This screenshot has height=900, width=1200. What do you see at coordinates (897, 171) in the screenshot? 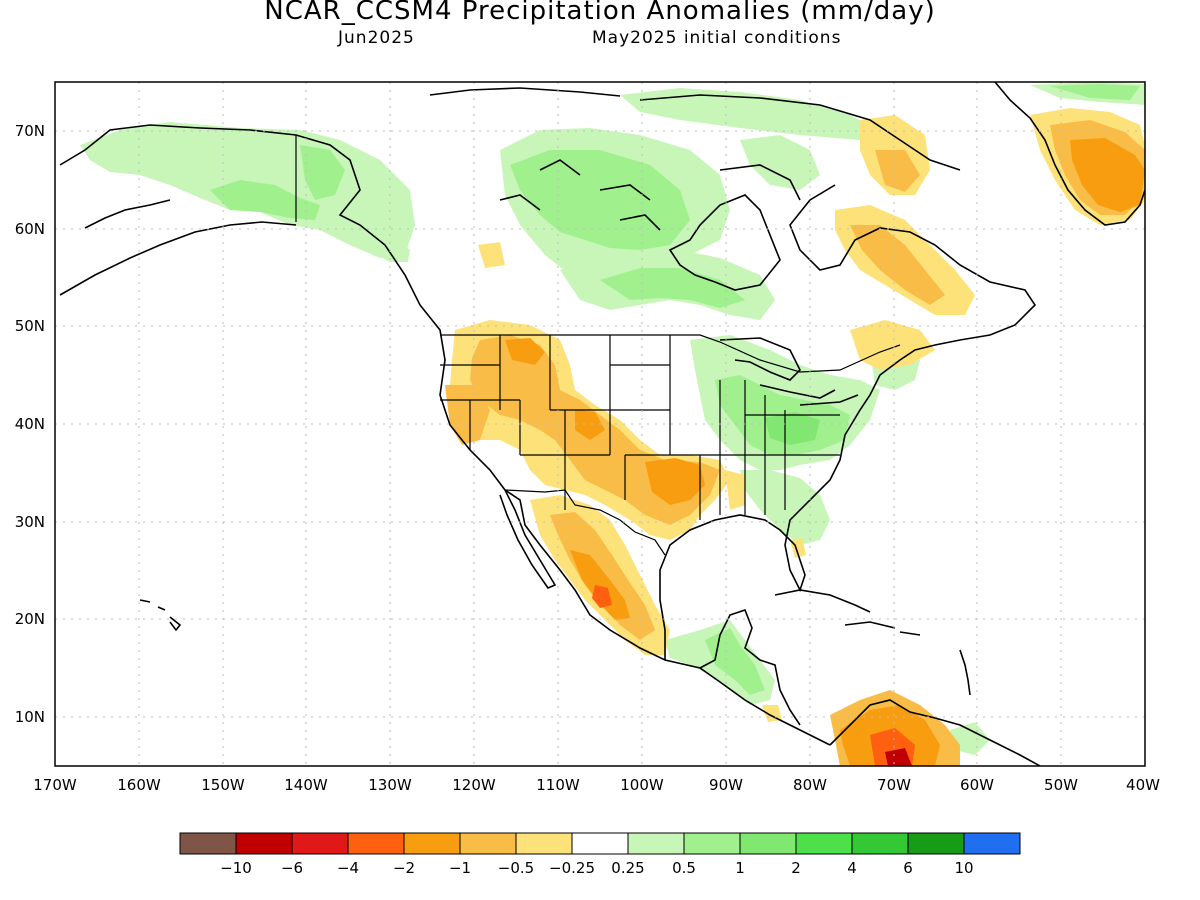
I see `anomaly-dry-baffin-mid` at bounding box center [897, 171].